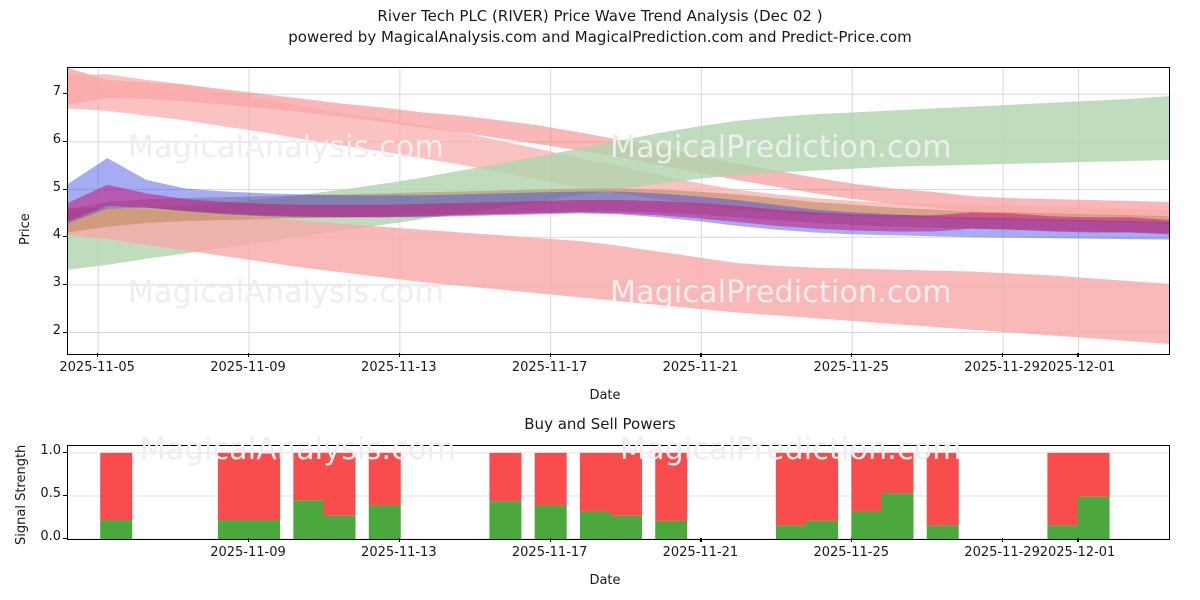  I want to click on price-y-tick-label: 3, so click(56, 282).